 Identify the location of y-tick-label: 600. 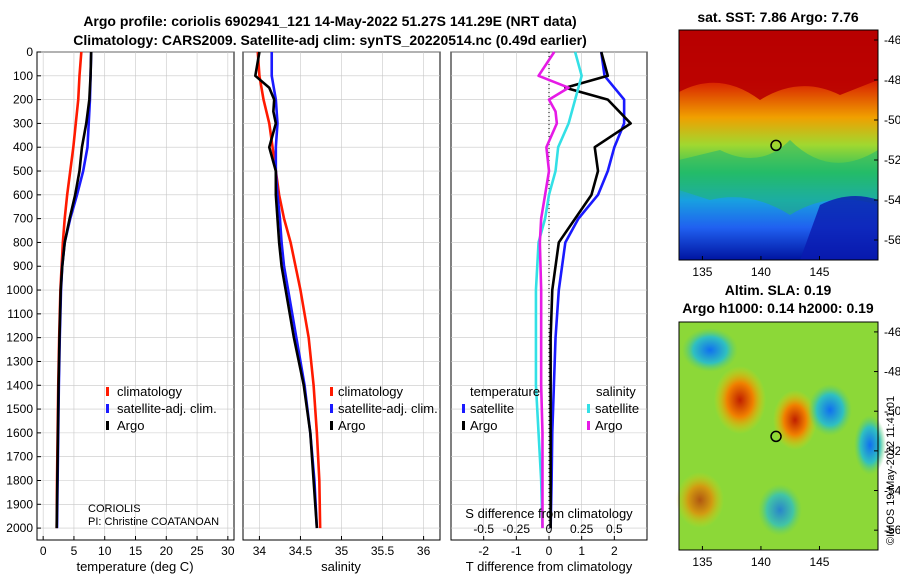
(23, 195).